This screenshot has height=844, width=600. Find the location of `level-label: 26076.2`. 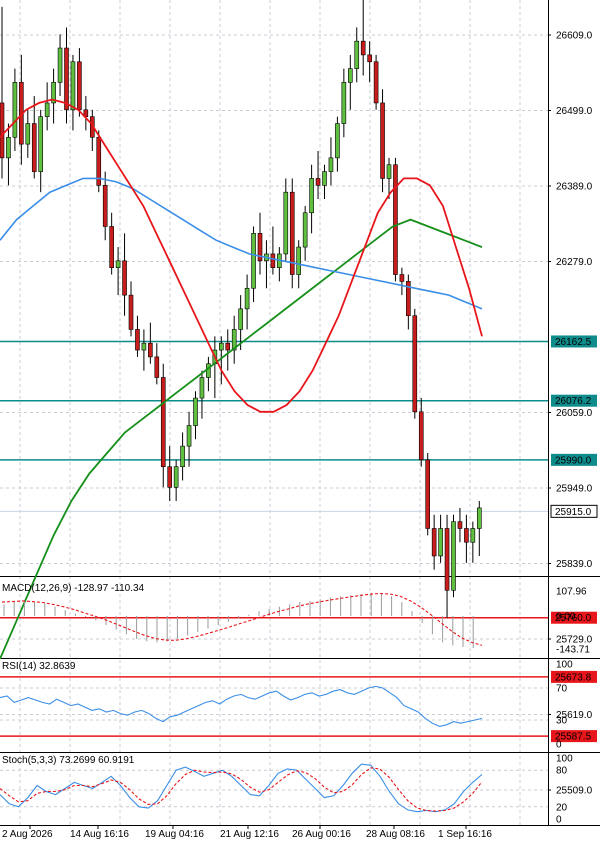

level-label: 26076.2 is located at coordinates (573, 401).